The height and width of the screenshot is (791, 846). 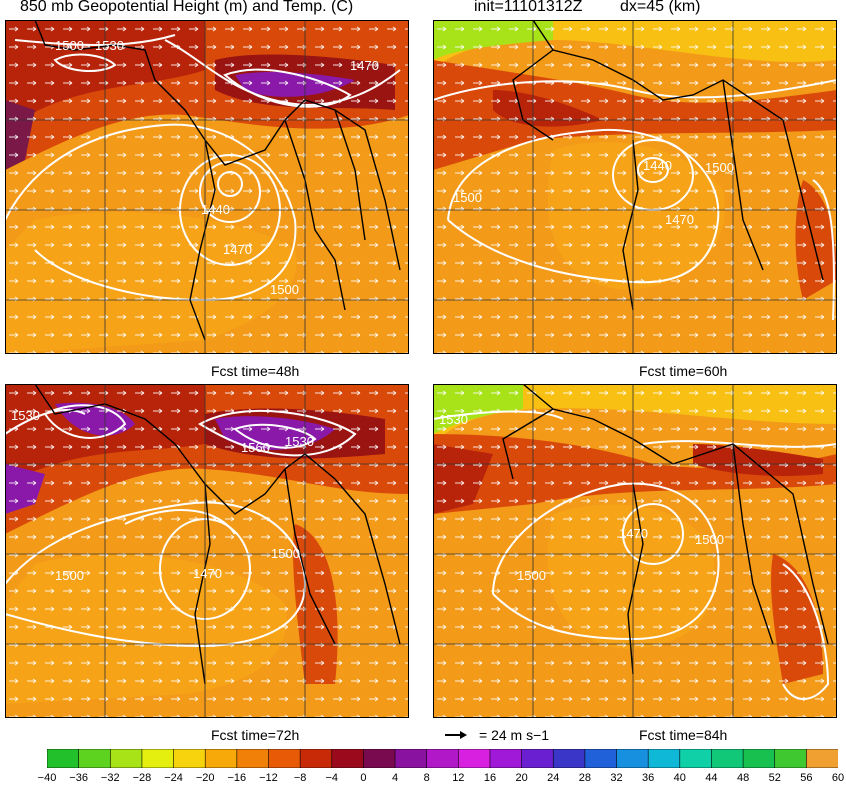 What do you see at coordinates (490, 778) in the screenshot?
I see `colorbar-tick-label: 16` at bounding box center [490, 778].